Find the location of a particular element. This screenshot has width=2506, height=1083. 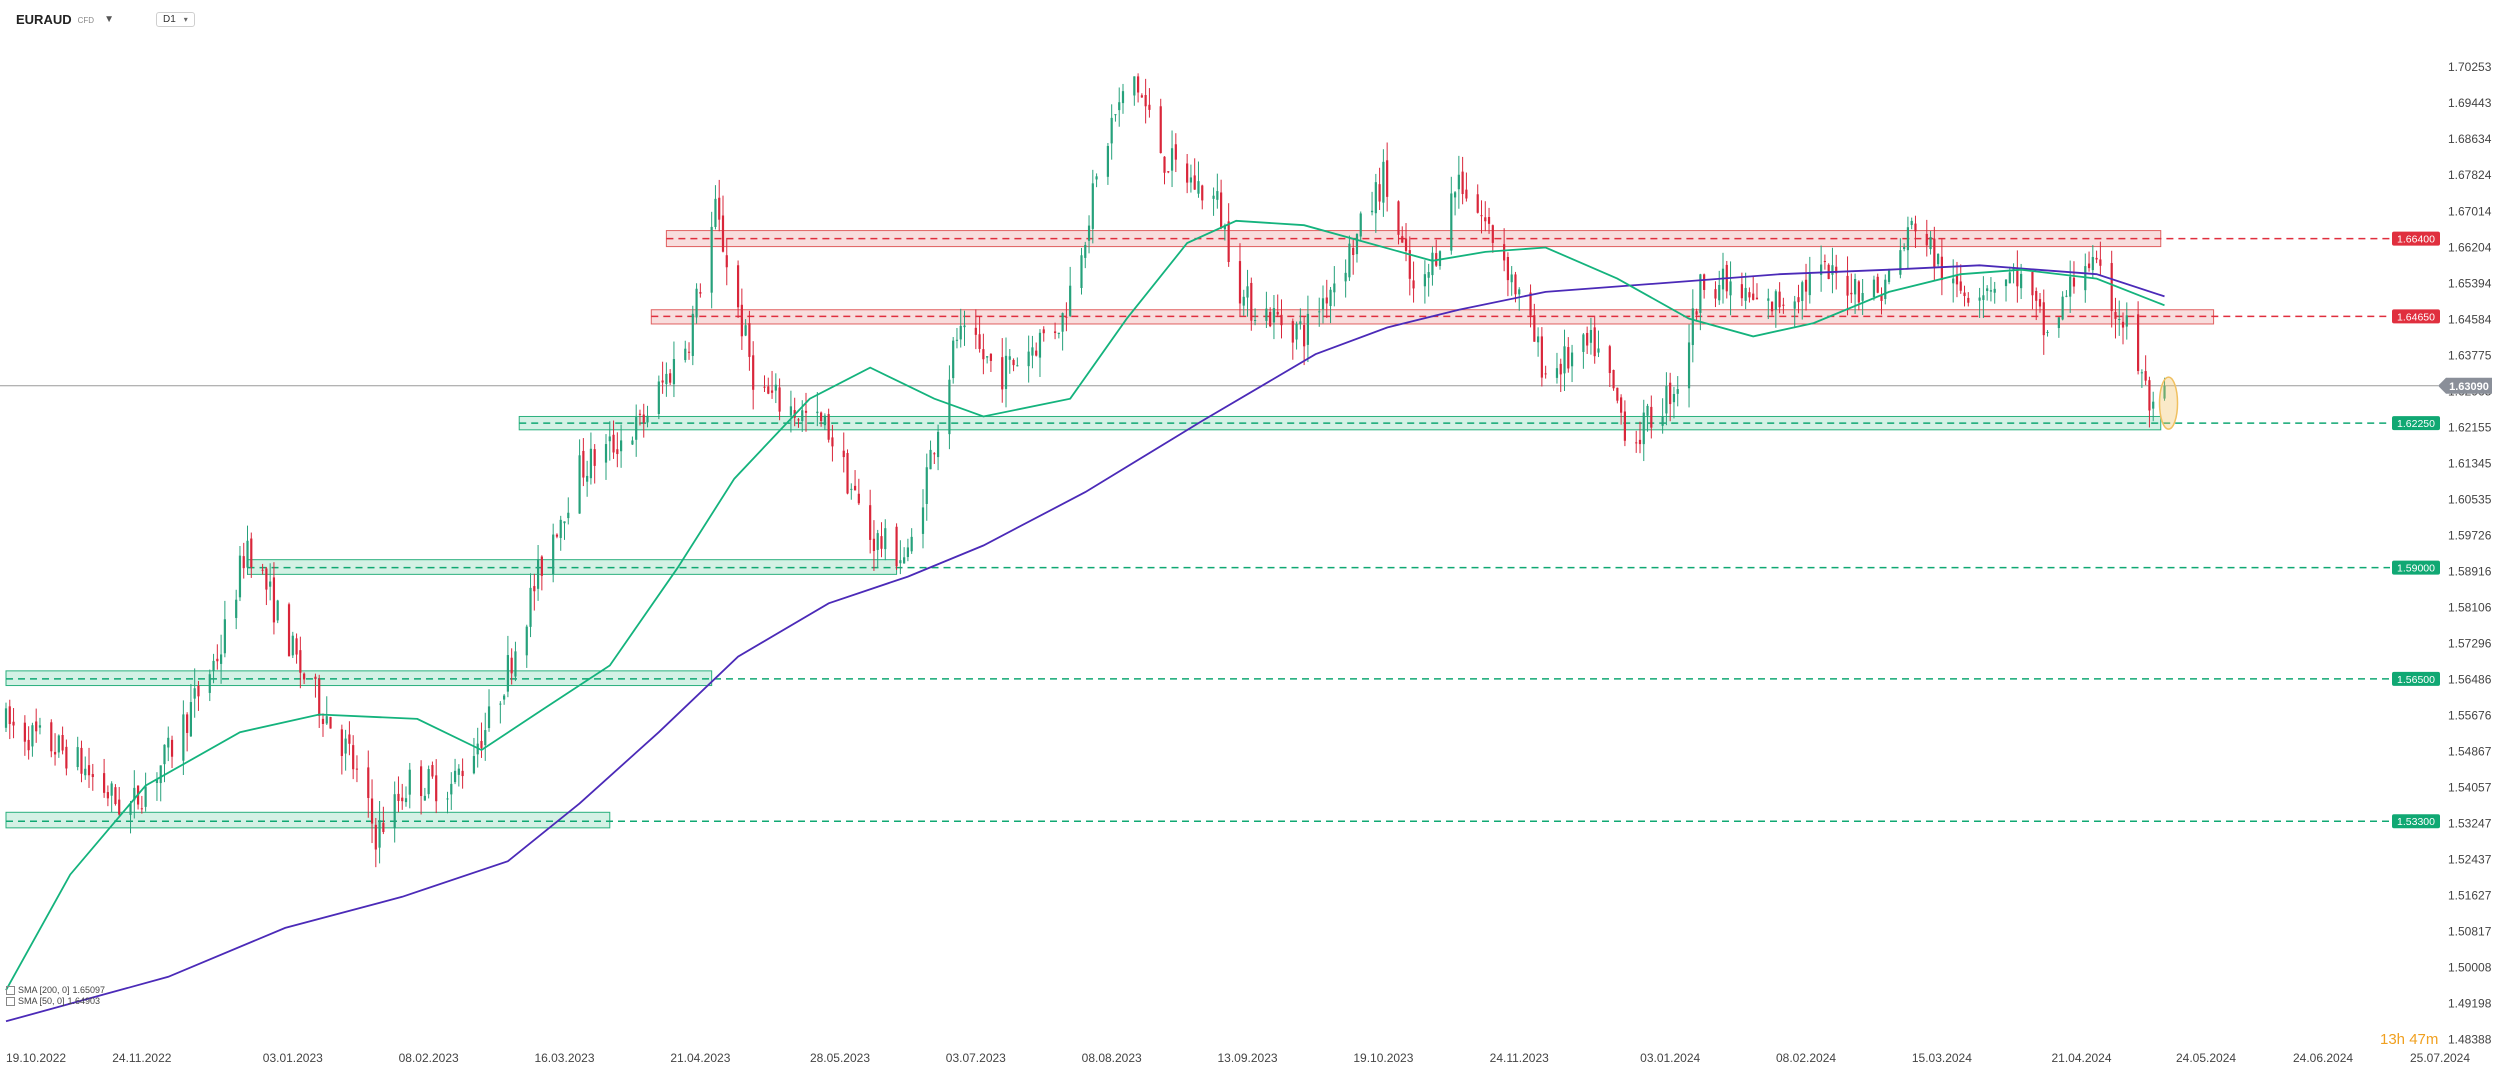

x-tick-label: 03.07.2023 is located at coordinates (976, 1058).